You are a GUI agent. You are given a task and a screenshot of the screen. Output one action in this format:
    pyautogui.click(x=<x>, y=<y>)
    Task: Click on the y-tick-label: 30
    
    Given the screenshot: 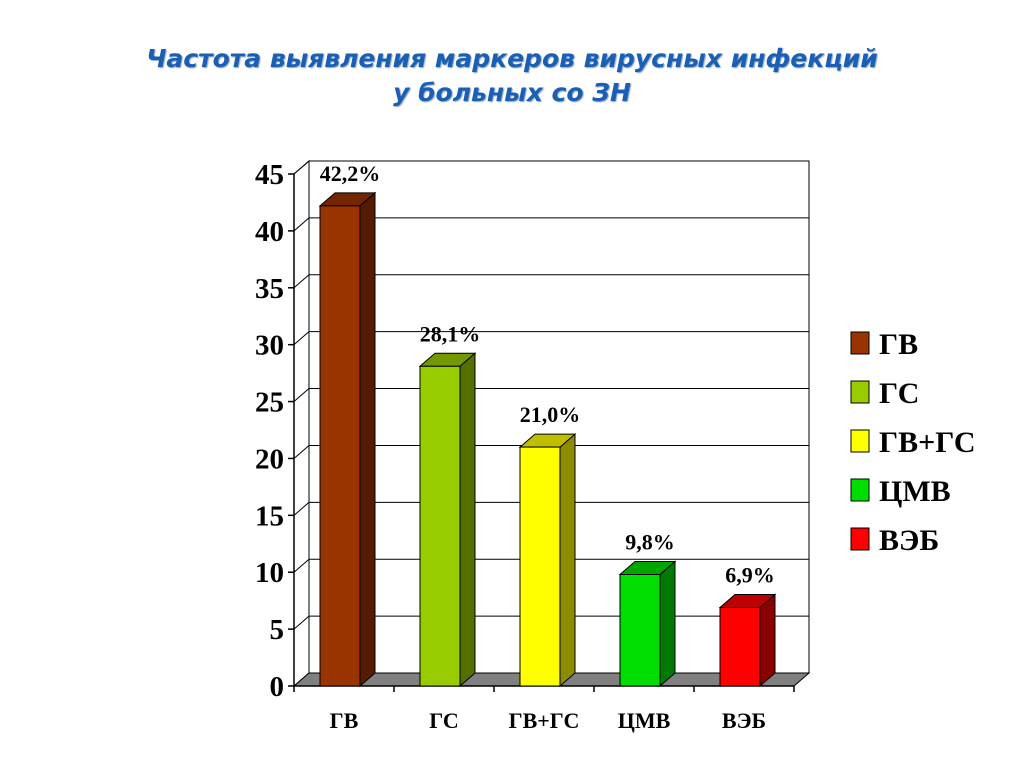 What is the action you would take?
    pyautogui.click(x=269, y=346)
    